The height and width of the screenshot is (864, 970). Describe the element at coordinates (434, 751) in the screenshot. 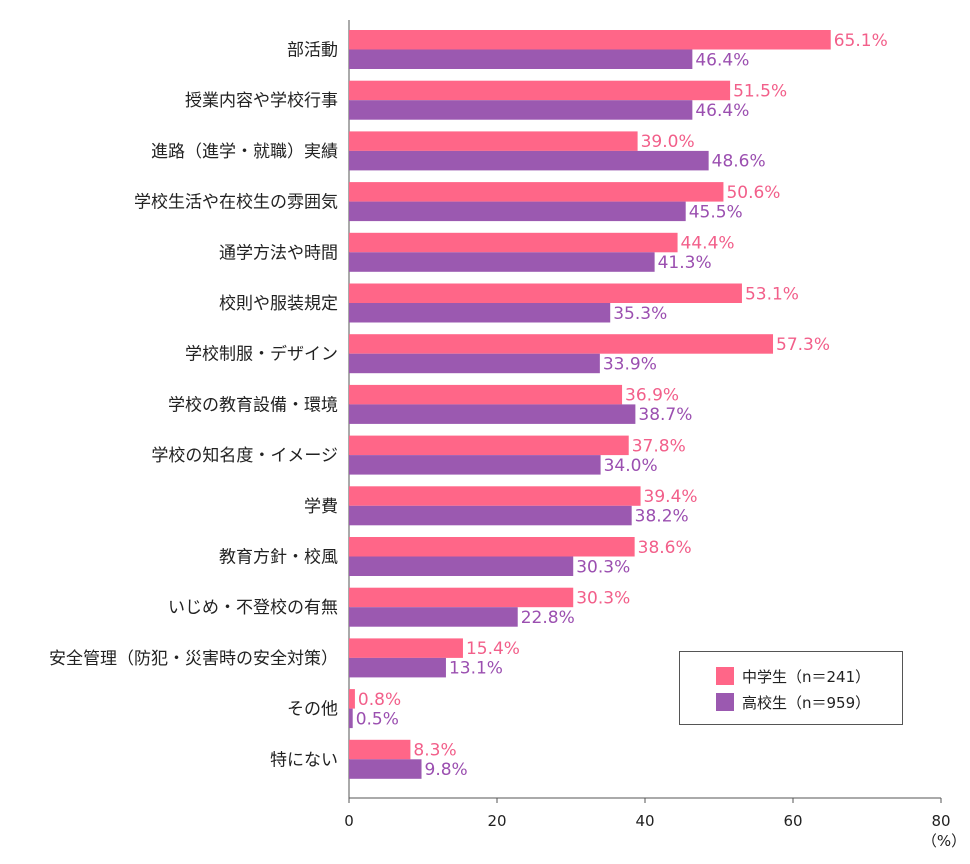

I see `value-label-middle-school: 8.3%` at that location.